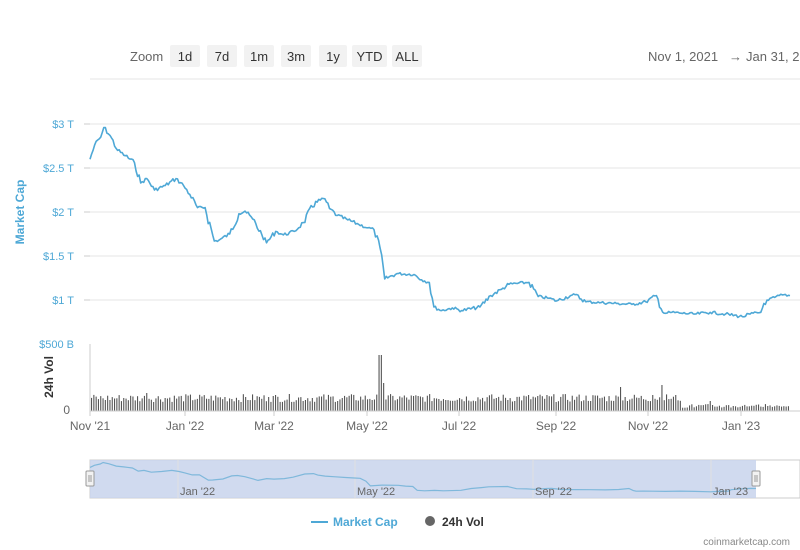 The height and width of the screenshot is (550, 800). Describe the element at coordinates (440, 383) in the screenshot. I see `volume-bars` at that location.